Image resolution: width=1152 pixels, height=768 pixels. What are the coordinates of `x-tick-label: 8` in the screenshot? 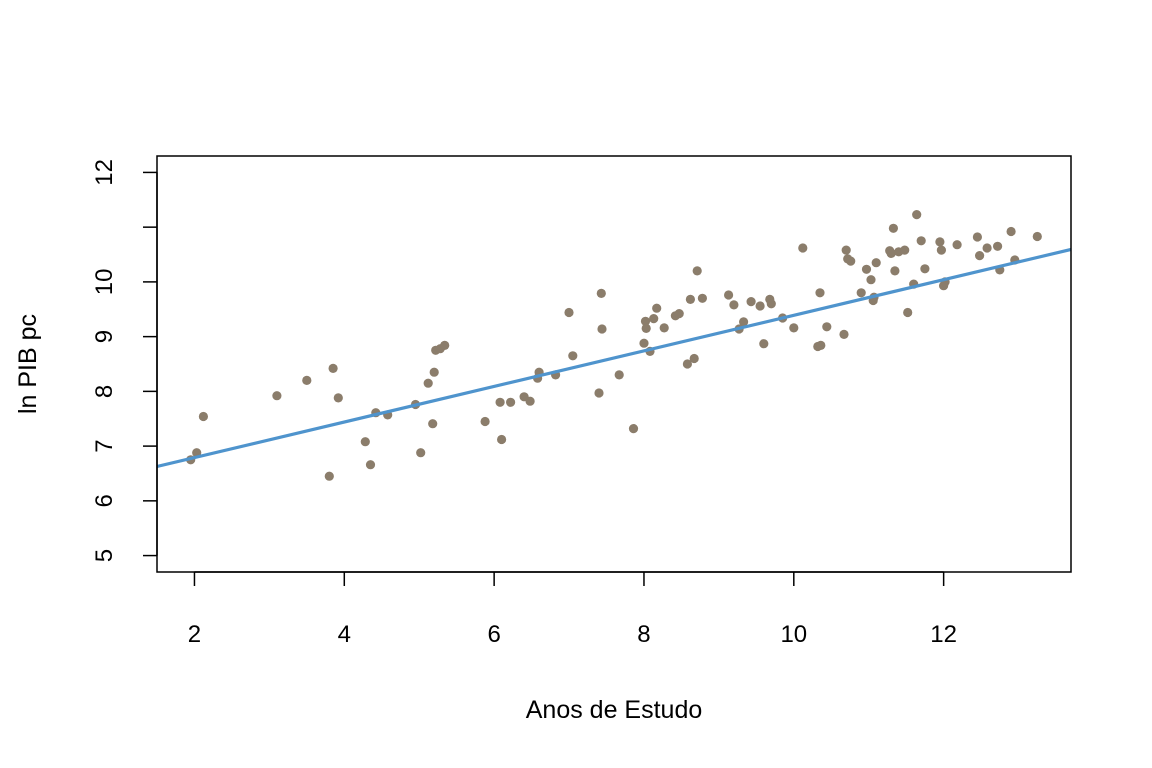 It's located at (643, 634).